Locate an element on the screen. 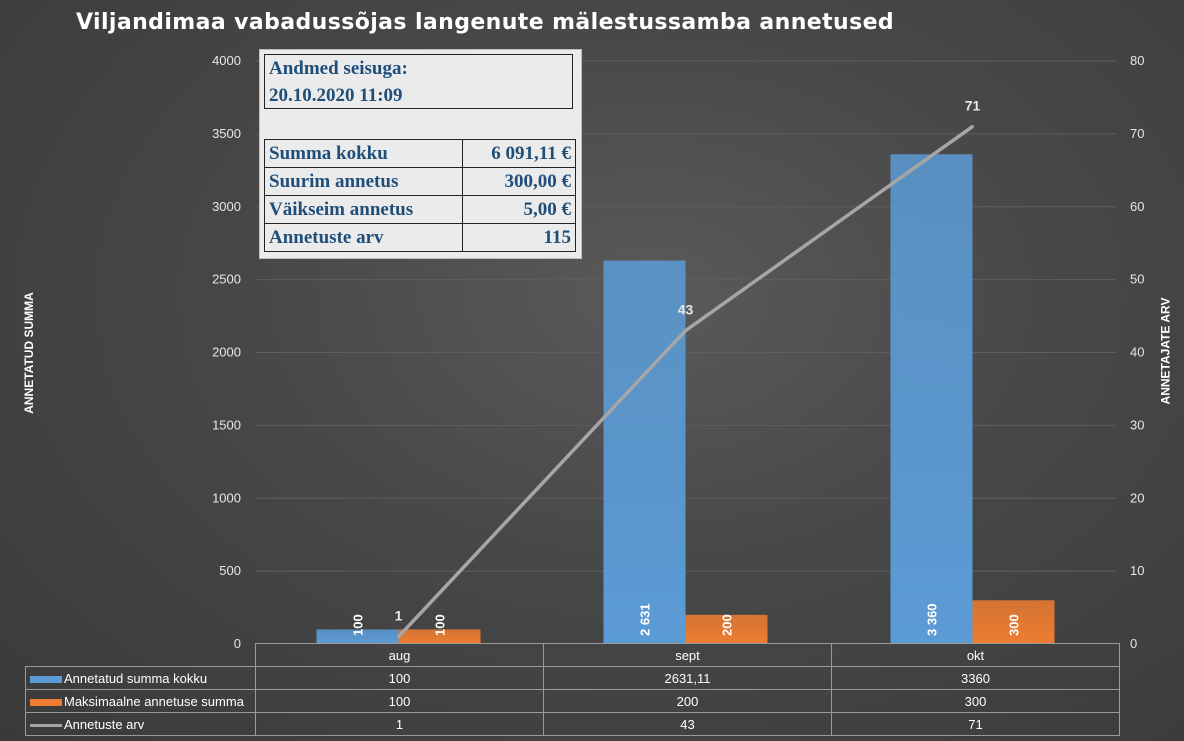 This screenshot has width=1184, height=741. info-box-header-line1: Andmed seisuga: is located at coordinates (338, 68).